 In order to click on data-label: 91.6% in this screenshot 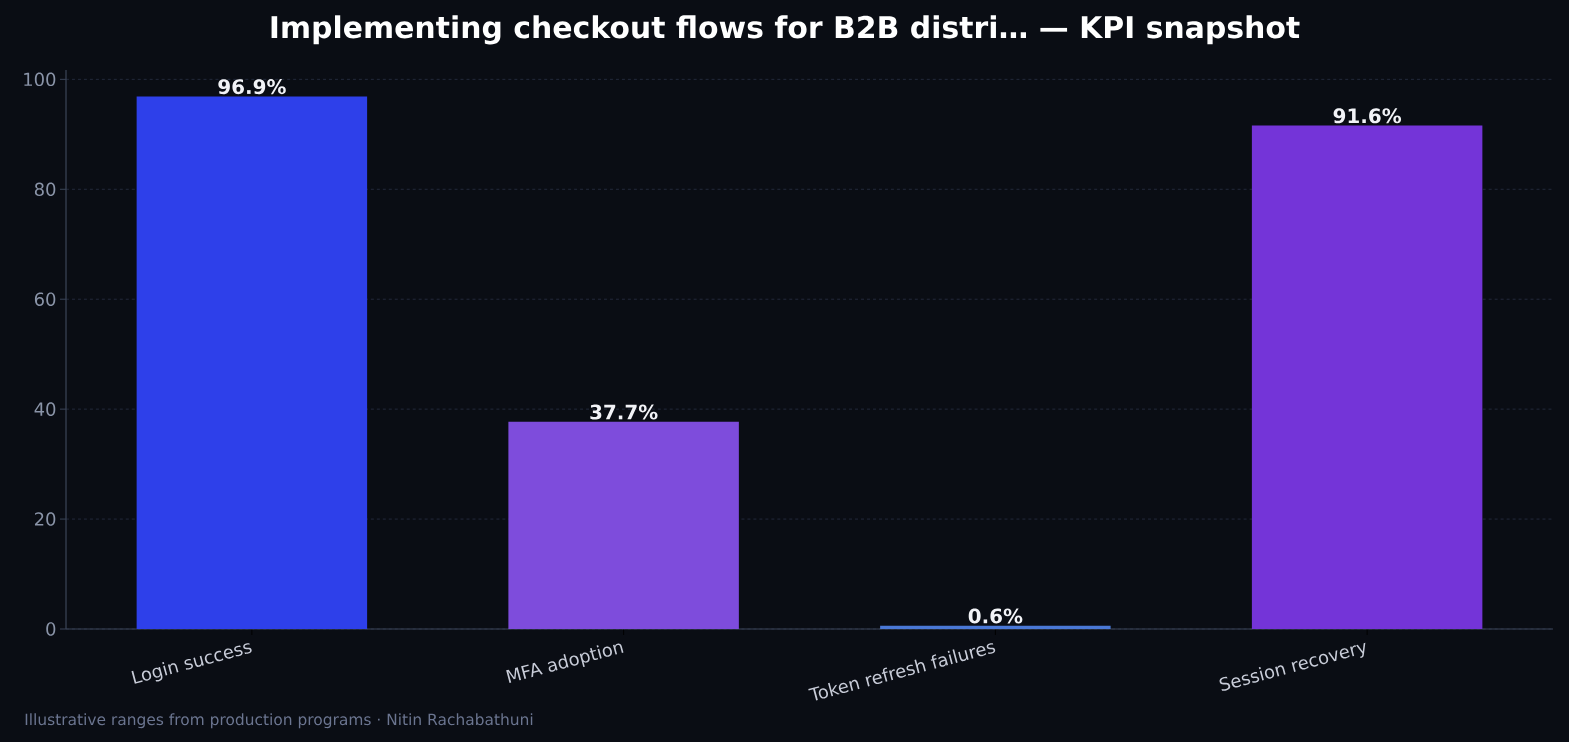, I will do `click(1367, 116)`.